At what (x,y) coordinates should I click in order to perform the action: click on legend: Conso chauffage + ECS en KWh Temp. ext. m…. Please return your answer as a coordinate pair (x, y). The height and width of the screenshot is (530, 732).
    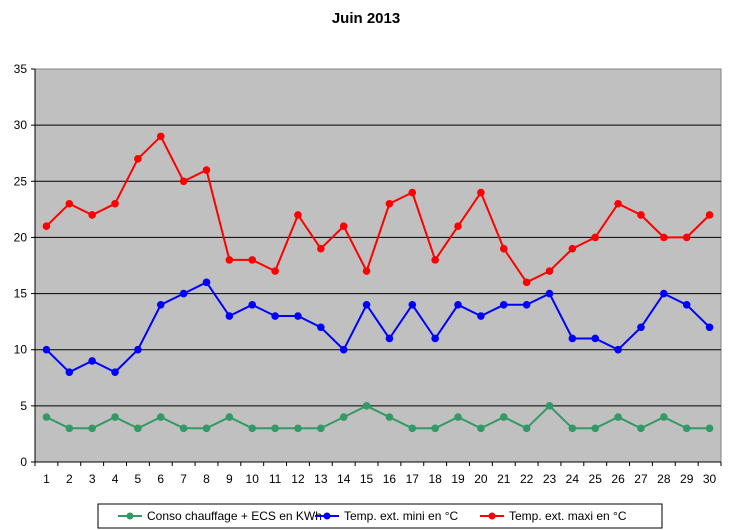
    Looking at the image, I should click on (380, 516).